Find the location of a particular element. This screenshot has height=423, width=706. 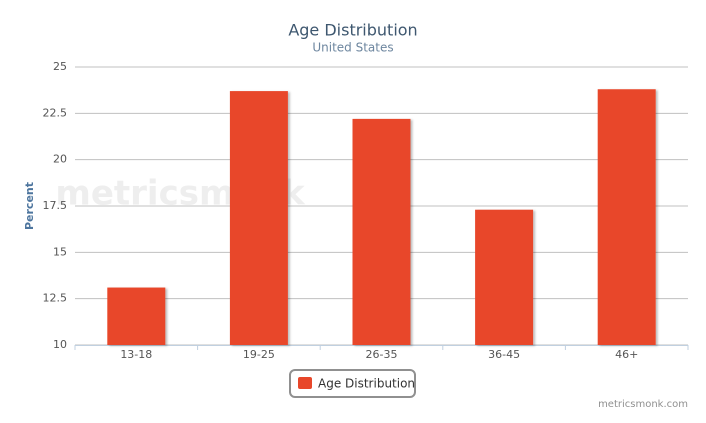

y-tick-label: 17.5 is located at coordinates (55, 205).